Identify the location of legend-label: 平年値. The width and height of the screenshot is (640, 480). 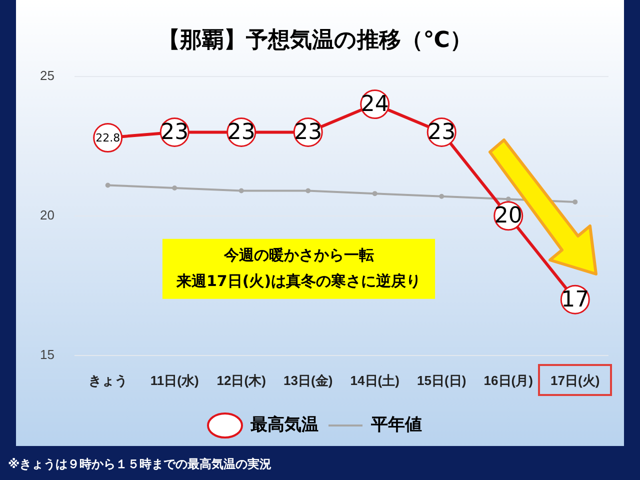
(396, 424).